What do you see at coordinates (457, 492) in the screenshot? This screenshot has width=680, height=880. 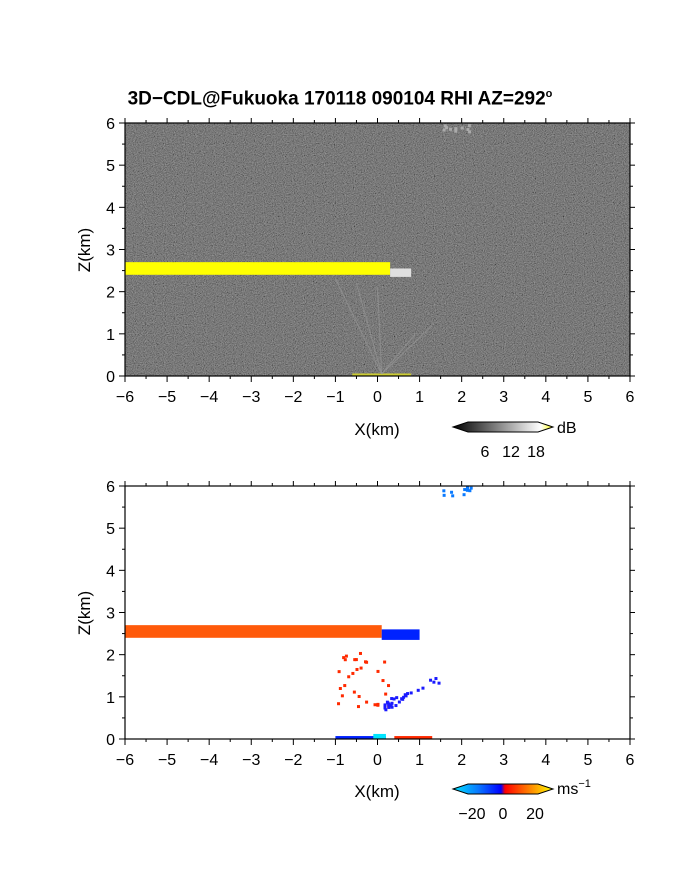 I see `velocity-top-blue` at bounding box center [457, 492].